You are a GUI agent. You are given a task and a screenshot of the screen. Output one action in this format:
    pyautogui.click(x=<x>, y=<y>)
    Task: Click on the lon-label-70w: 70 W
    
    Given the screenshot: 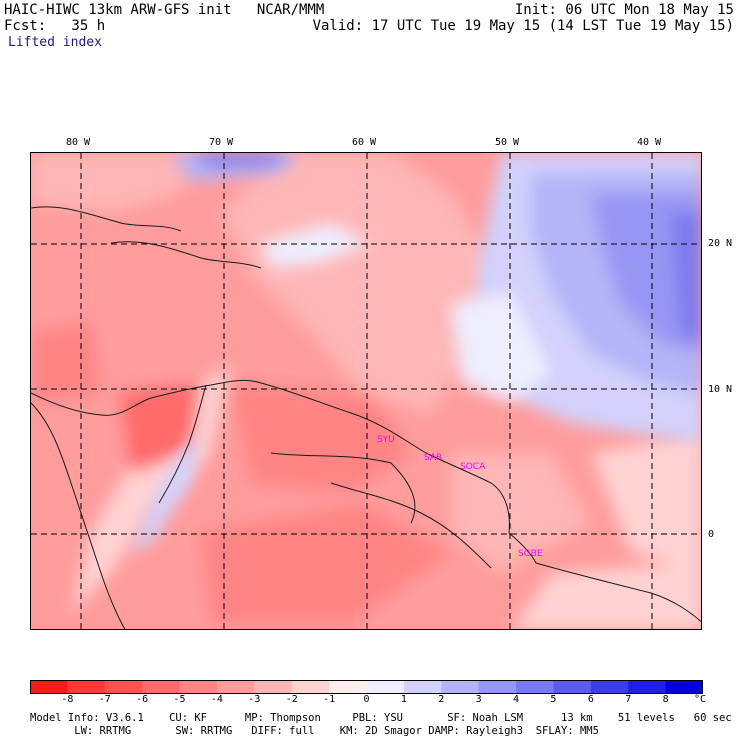 What is the action you would take?
    pyautogui.click(x=221, y=142)
    